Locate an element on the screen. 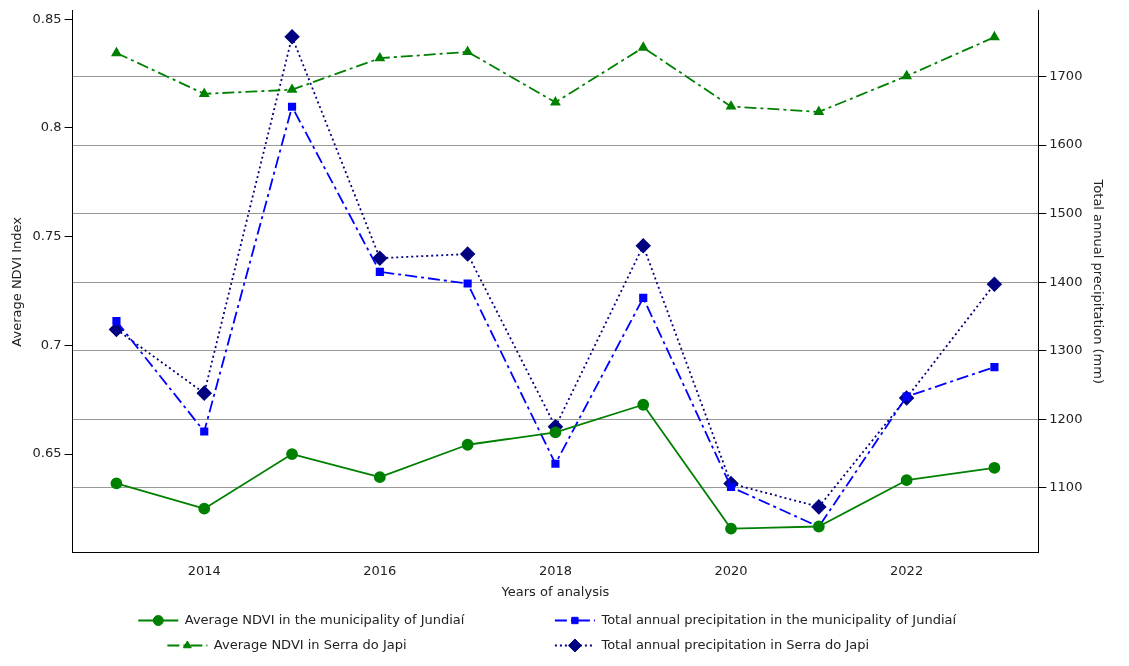  y2-tick-label: 1200 is located at coordinates (1066, 418).